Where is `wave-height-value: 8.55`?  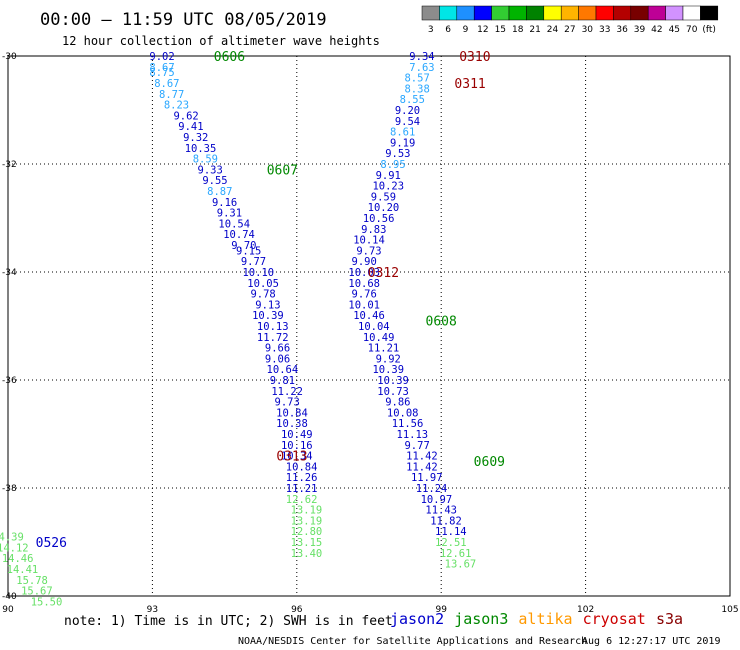
wave-height-value: 8.55 is located at coordinates (412, 100).